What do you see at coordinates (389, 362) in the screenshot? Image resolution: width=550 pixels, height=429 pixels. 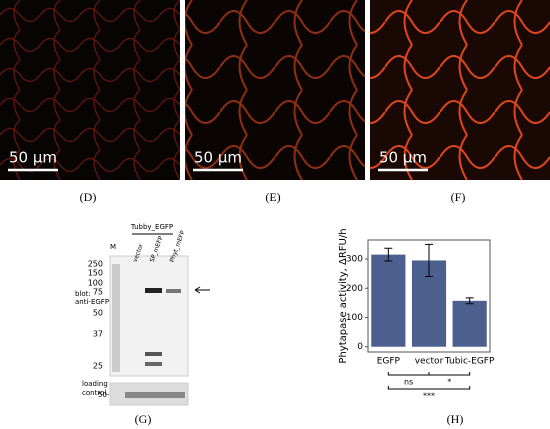 I see `x-tick-label: EGFP` at bounding box center [389, 362].